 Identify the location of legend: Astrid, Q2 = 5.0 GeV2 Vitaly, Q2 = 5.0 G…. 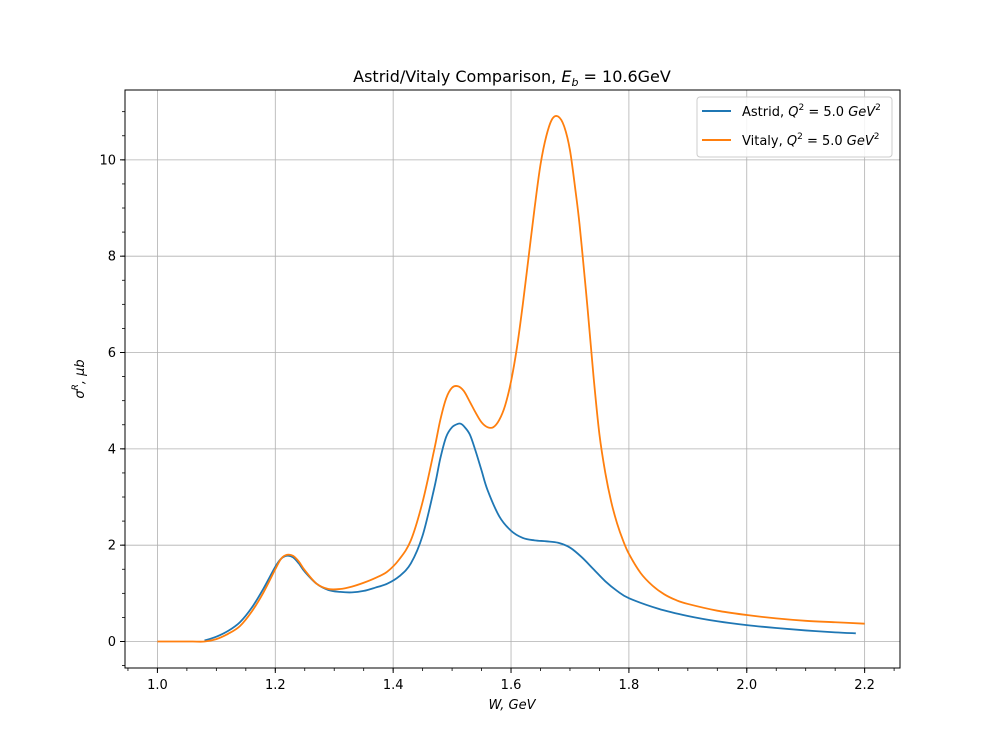
(794, 127).